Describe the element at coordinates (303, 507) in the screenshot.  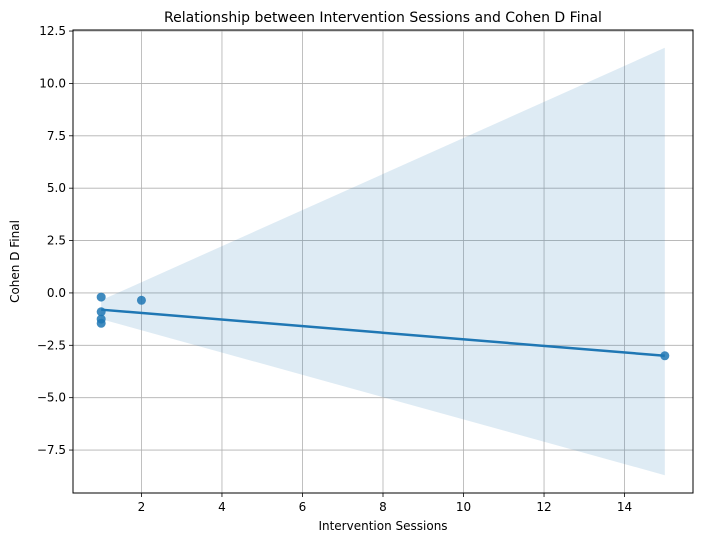
I see `x-tick-label: 6` at that location.